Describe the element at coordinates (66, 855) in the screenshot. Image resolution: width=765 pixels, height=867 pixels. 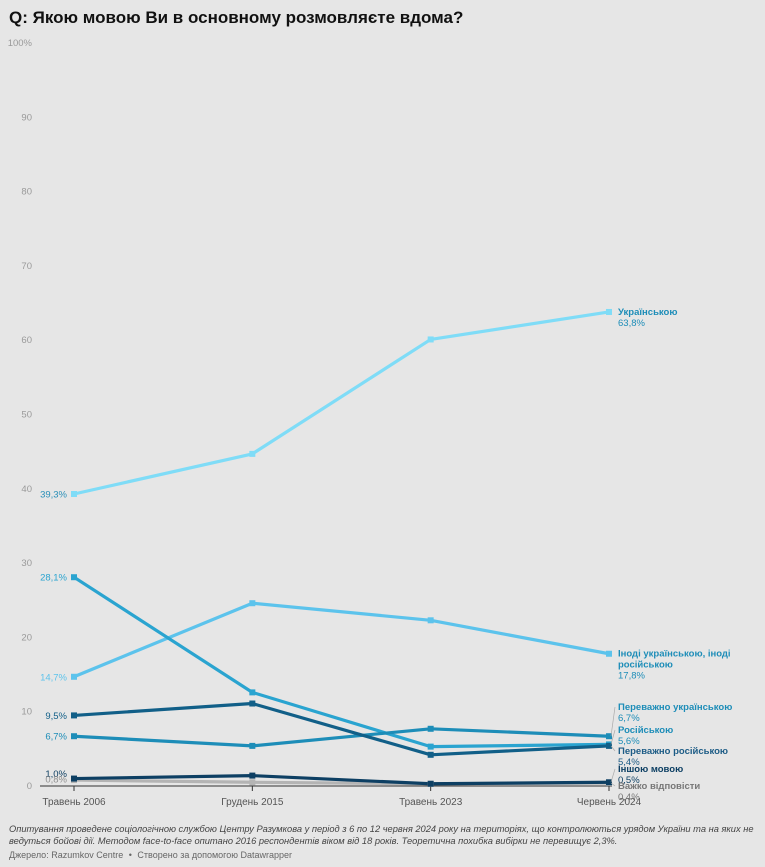
I see `source-text: Джерело: Razumkov Centre` at that location.